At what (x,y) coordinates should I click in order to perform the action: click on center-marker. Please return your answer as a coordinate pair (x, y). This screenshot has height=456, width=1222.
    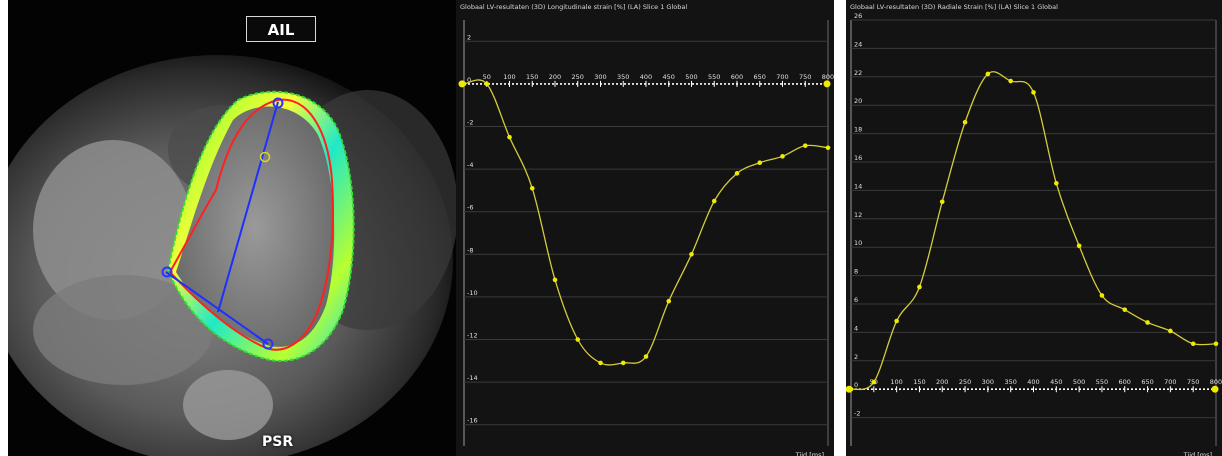
    Looking at the image, I should click on (265, 157).